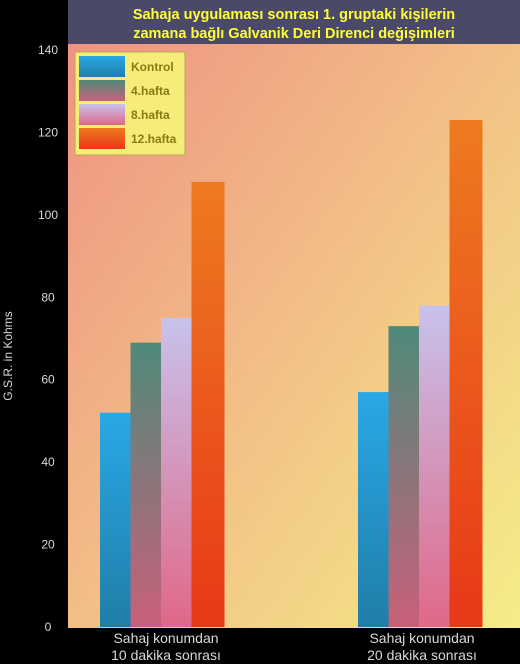 This screenshot has height=664, width=520. Describe the element at coordinates (8, 355) in the screenshot. I see `y-axis-label: G.S.R. in Kohms` at that location.